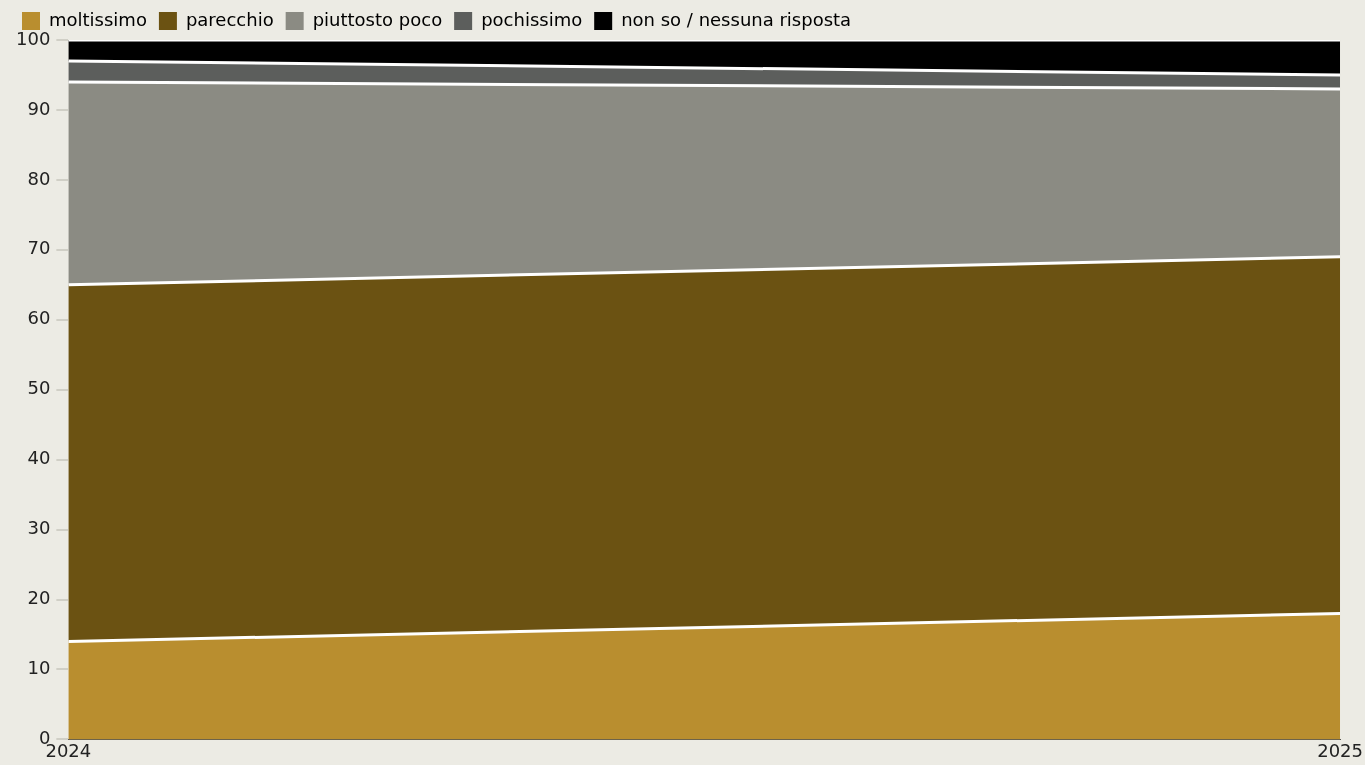 The height and width of the screenshot is (765, 1365). I want to click on y-tick-label: 70, so click(39, 248).